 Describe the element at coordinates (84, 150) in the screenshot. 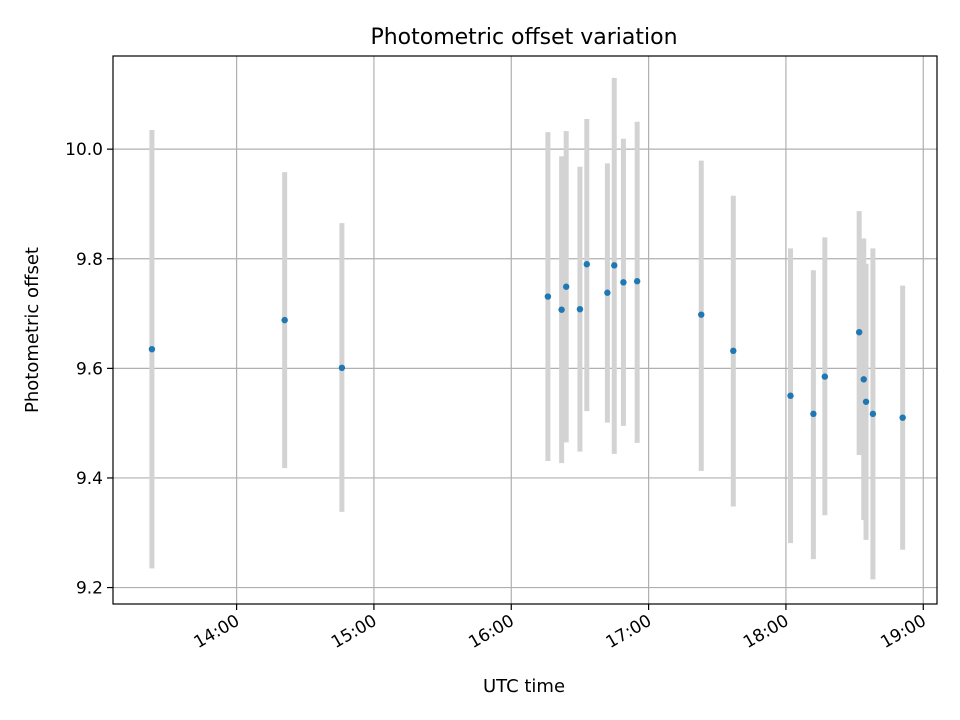

I see `y-tick-label: 10.0` at that location.